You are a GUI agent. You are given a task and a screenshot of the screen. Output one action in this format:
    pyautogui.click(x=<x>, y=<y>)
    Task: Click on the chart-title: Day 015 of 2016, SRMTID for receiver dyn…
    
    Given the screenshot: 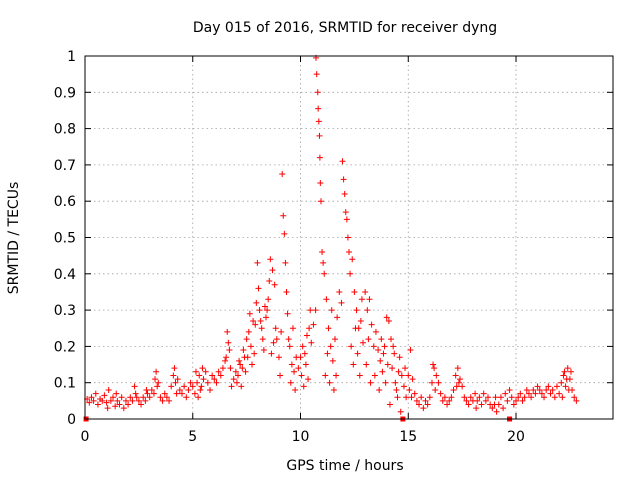 What is the action you would take?
    pyautogui.click(x=345, y=28)
    